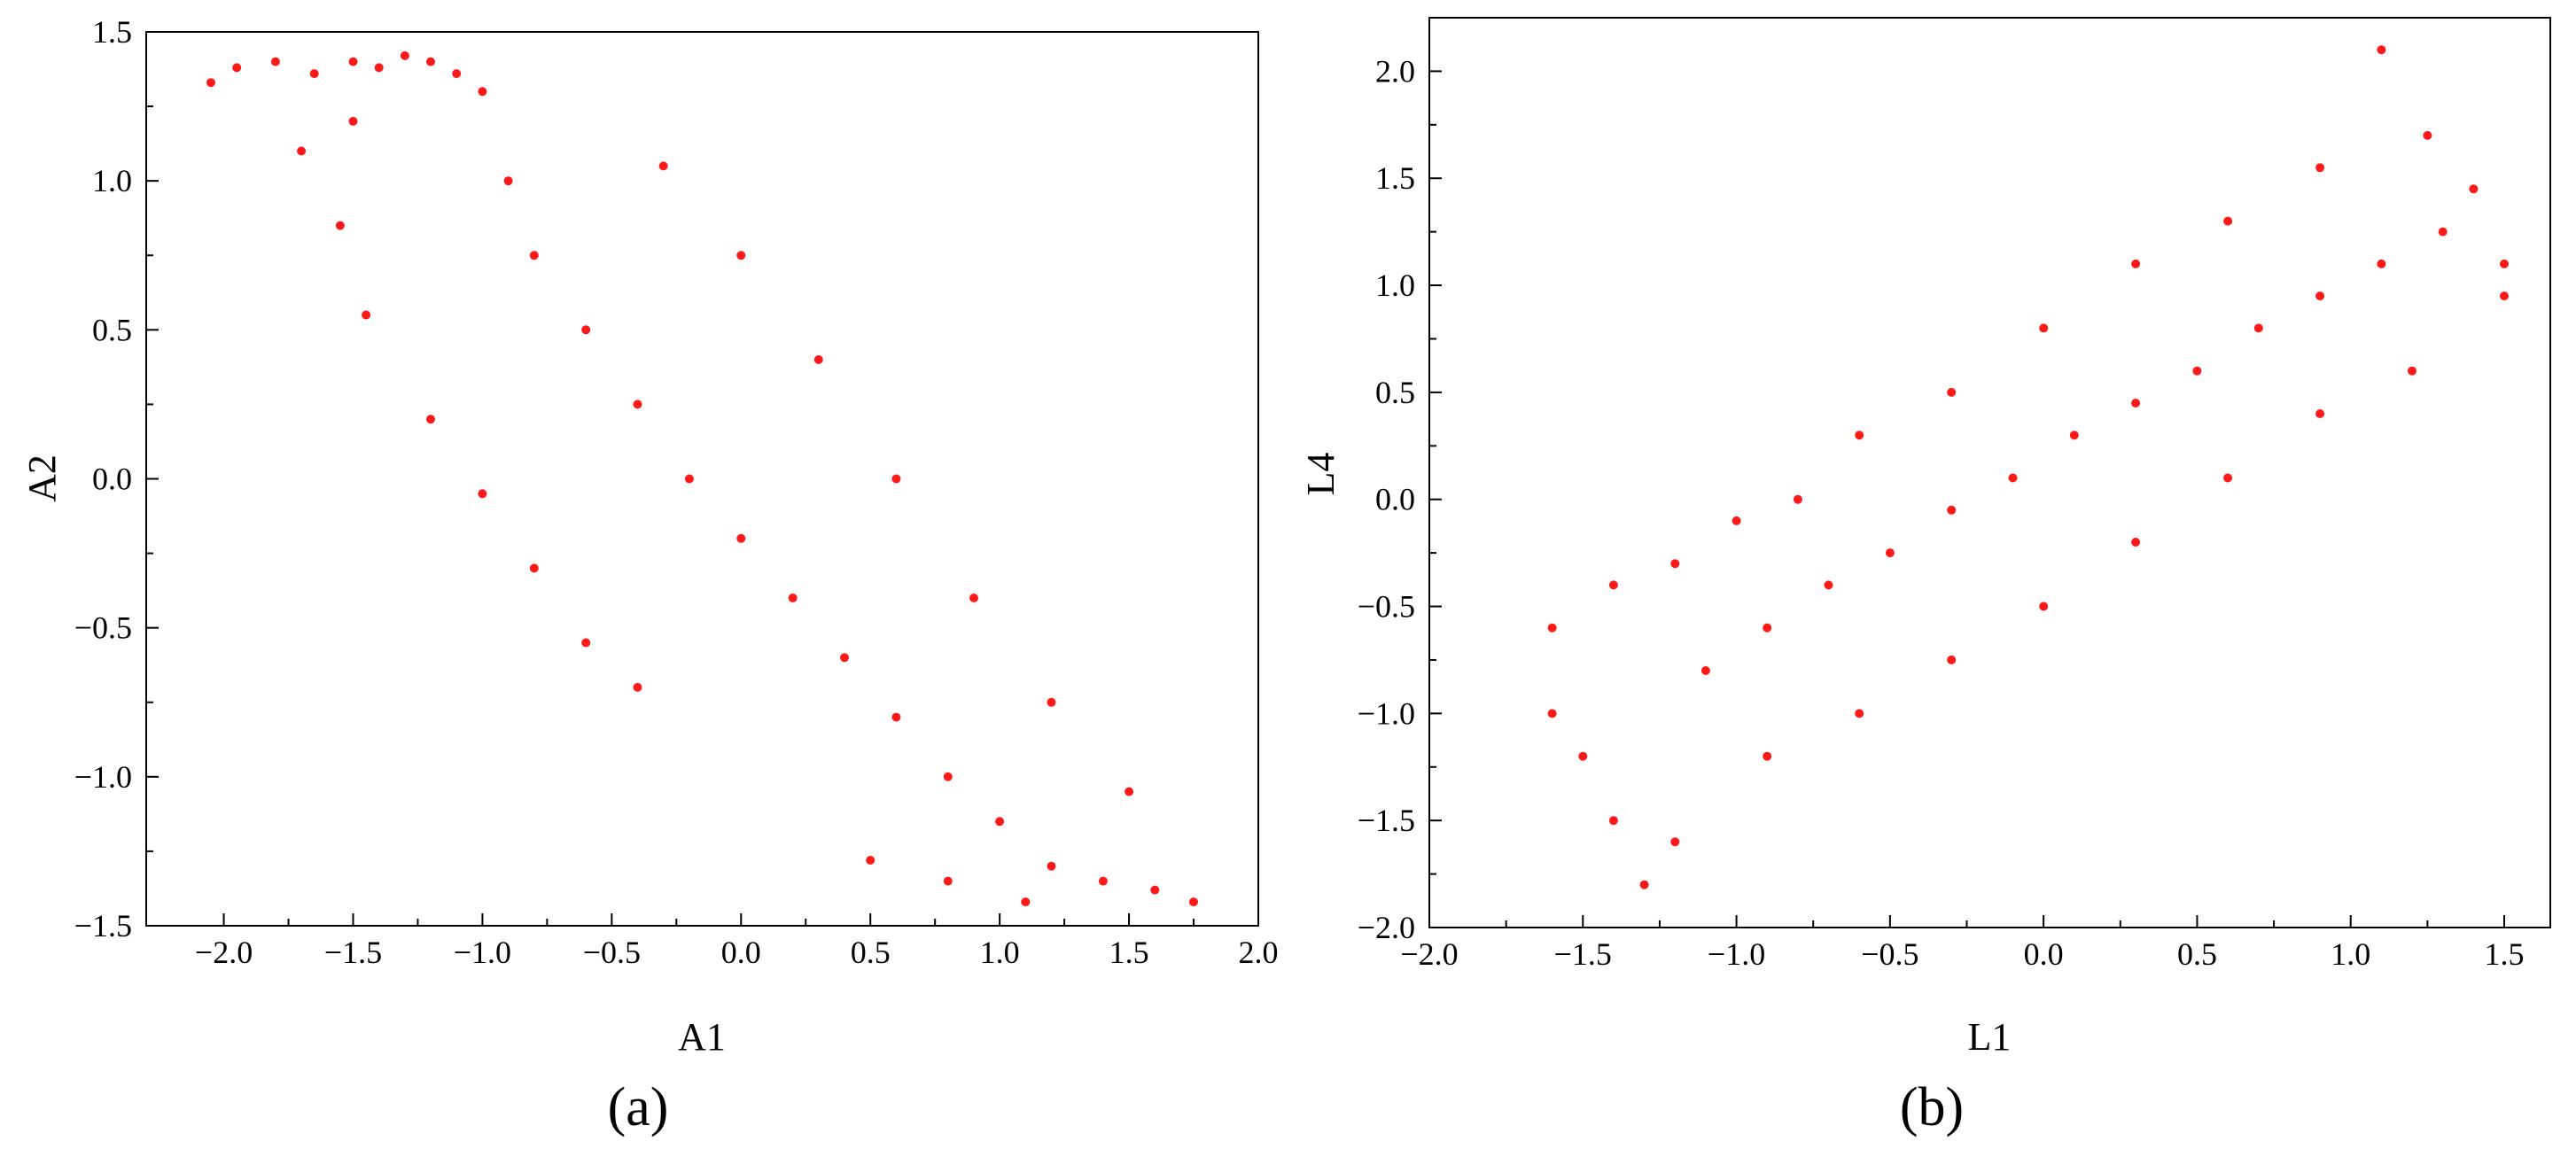  What do you see at coordinates (112, 180) in the screenshot?
I see `y-tick-label-a-5: 1.0` at bounding box center [112, 180].